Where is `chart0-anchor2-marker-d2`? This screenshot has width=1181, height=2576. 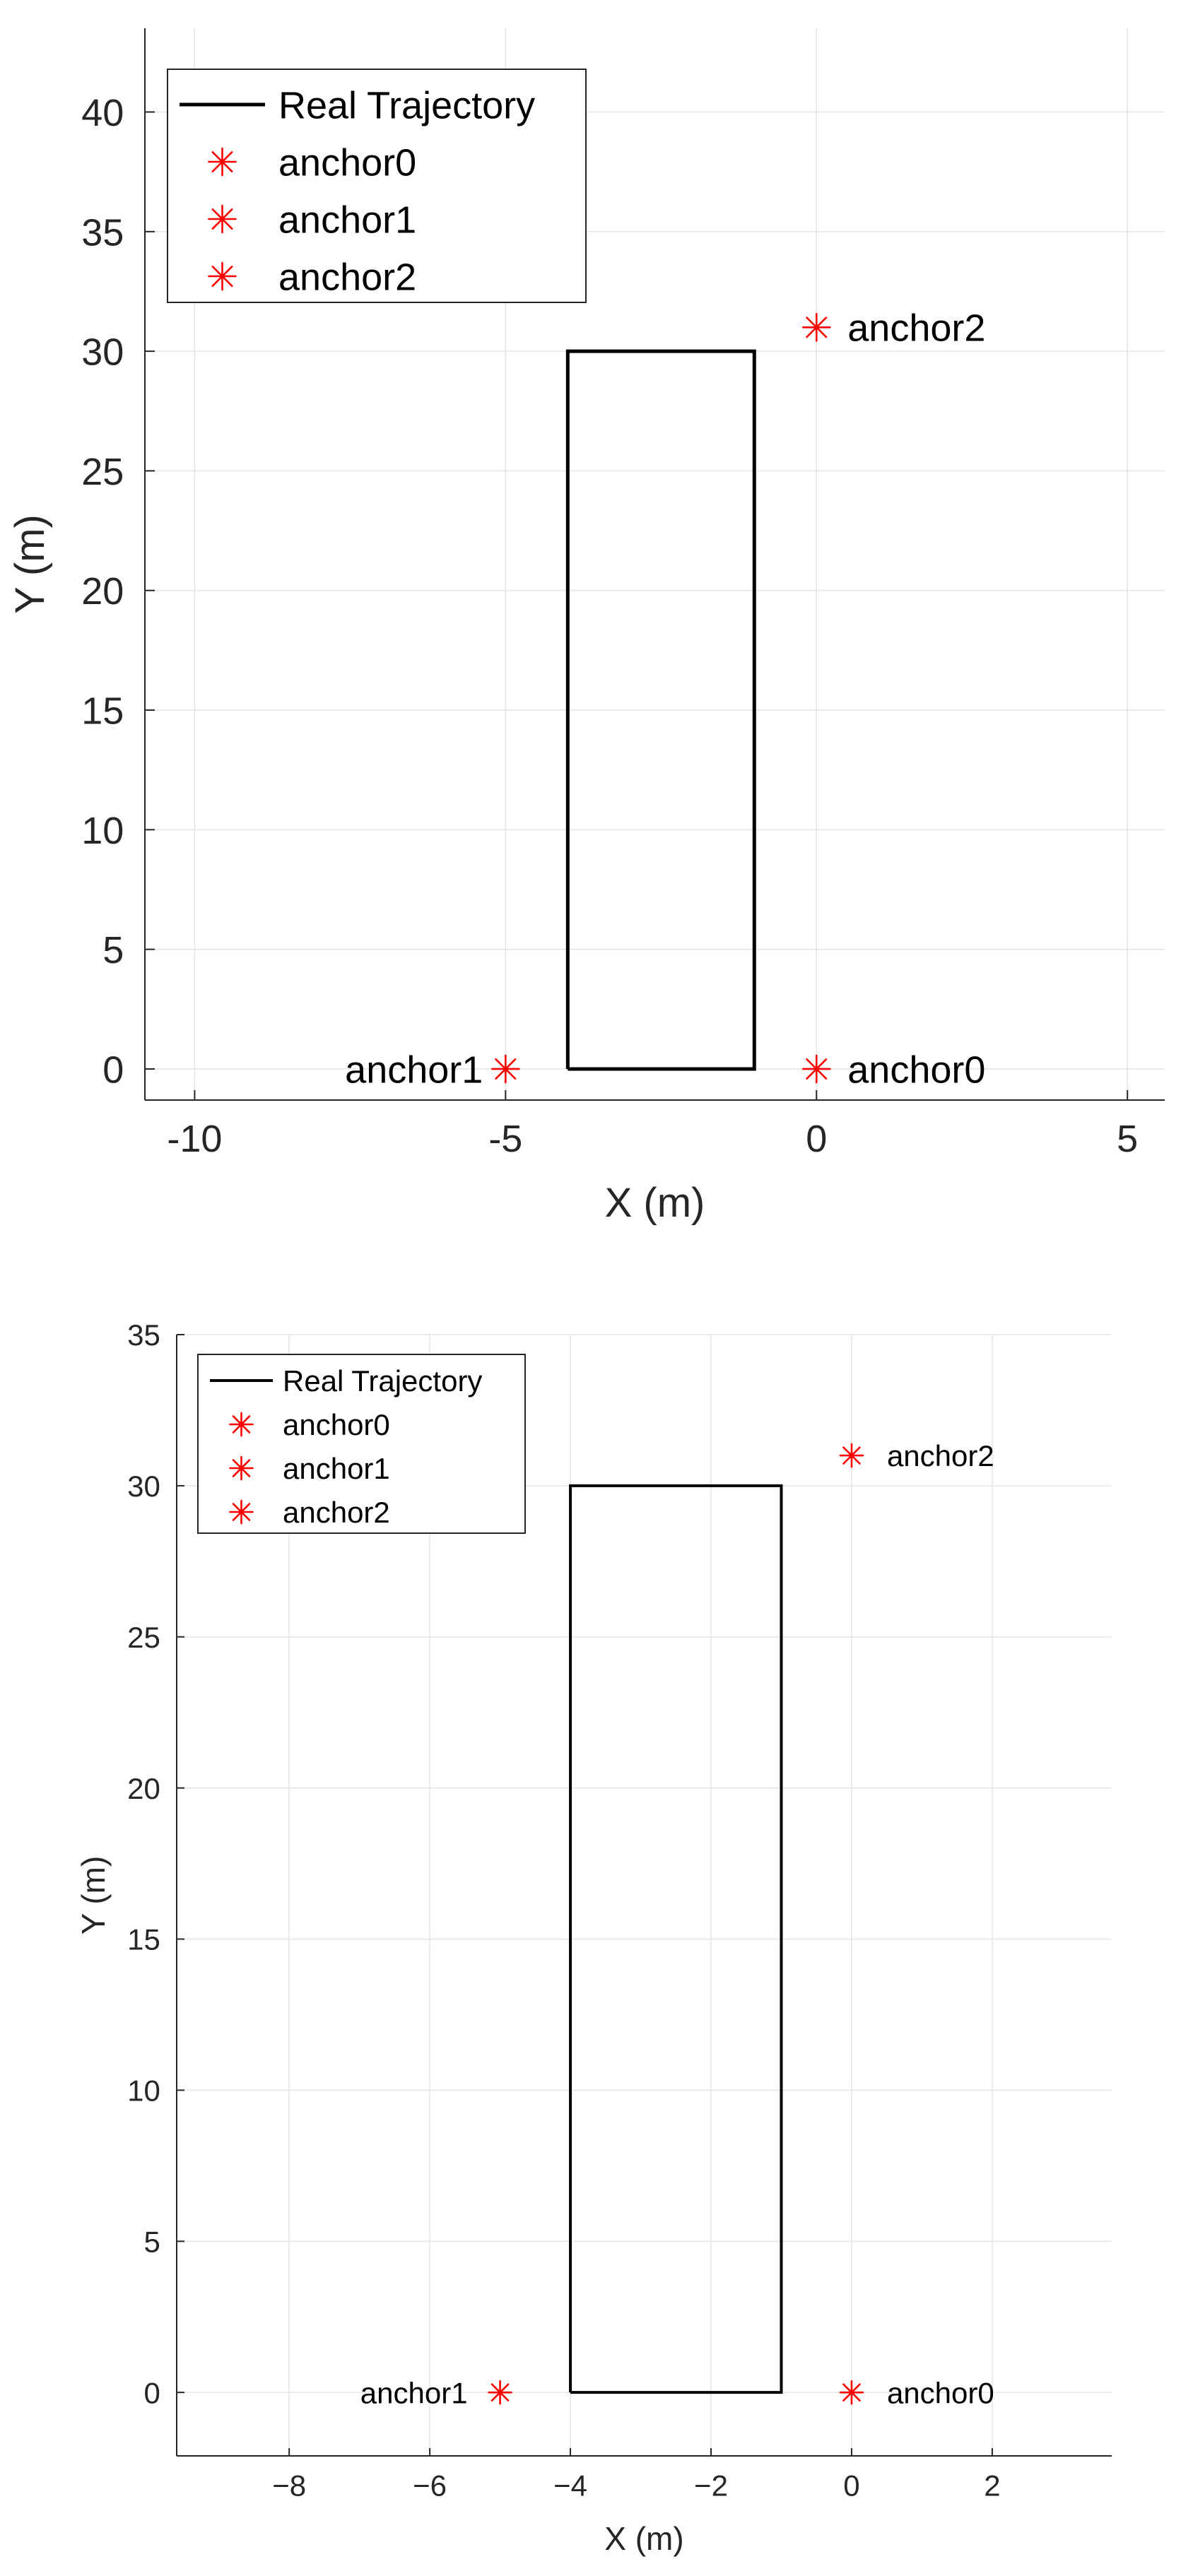
chart0-anchor2-marker-d2 is located at coordinates (817, 327).